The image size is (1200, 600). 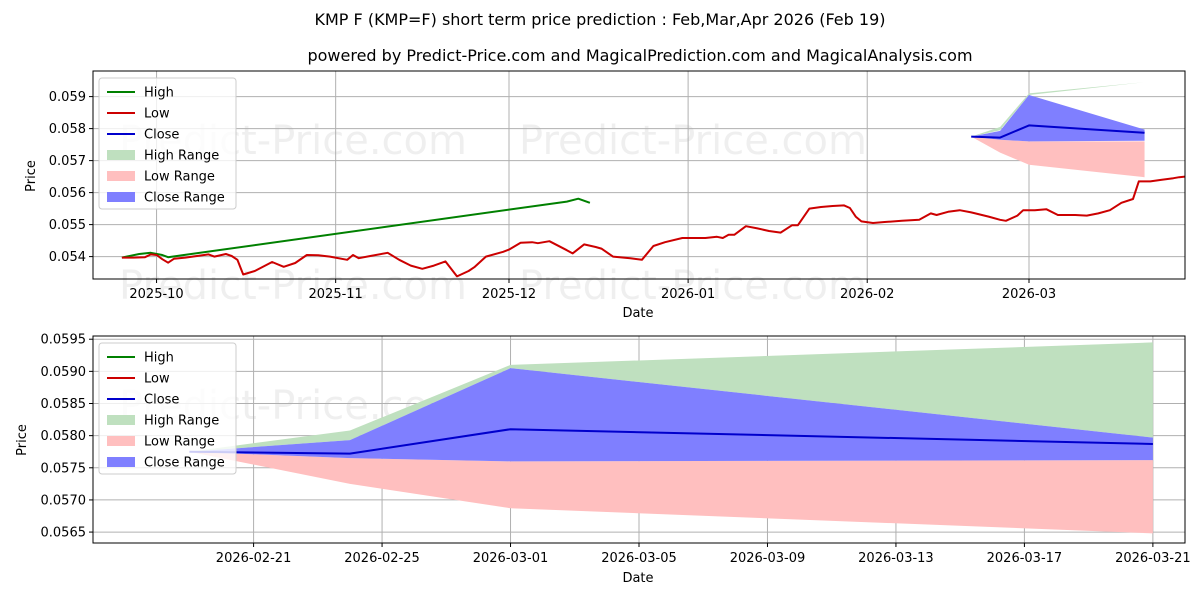 I want to click on x-tick-label: 2026-03-21, so click(x=1153, y=558).